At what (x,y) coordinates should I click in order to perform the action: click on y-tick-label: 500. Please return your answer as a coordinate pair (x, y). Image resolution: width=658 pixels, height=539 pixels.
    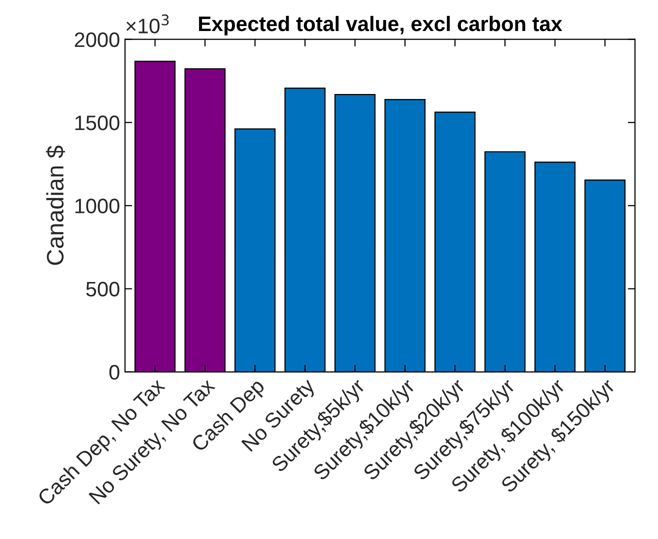
    Looking at the image, I should click on (103, 289).